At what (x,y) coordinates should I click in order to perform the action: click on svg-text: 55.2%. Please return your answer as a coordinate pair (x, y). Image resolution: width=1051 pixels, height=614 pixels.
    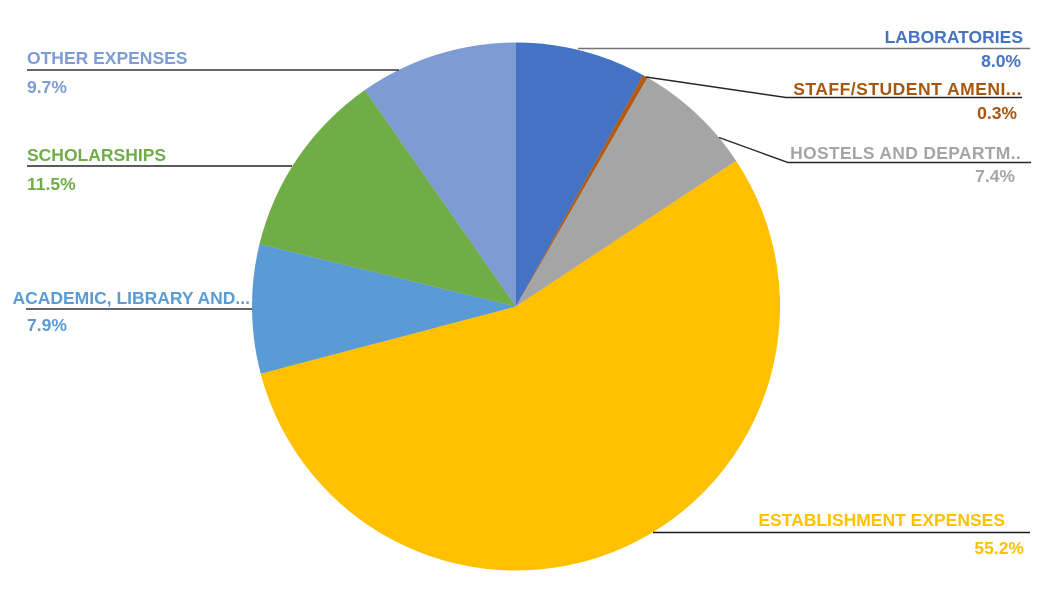
    Looking at the image, I should click on (999, 548).